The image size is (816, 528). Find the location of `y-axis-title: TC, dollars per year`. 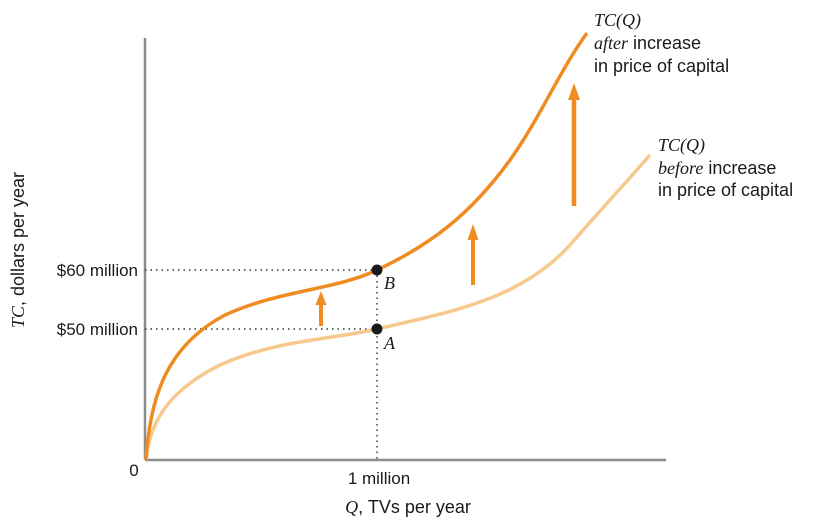

y-axis-title: TC, dollars per year is located at coordinates (18, 250).